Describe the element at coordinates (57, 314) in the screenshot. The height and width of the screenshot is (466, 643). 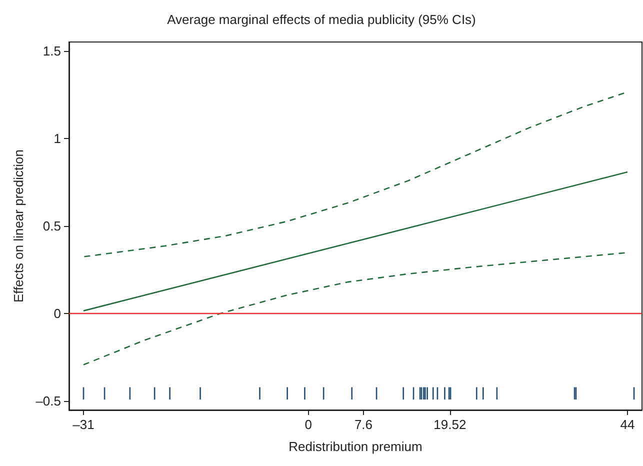
I see `y-tick-label: 0` at that location.